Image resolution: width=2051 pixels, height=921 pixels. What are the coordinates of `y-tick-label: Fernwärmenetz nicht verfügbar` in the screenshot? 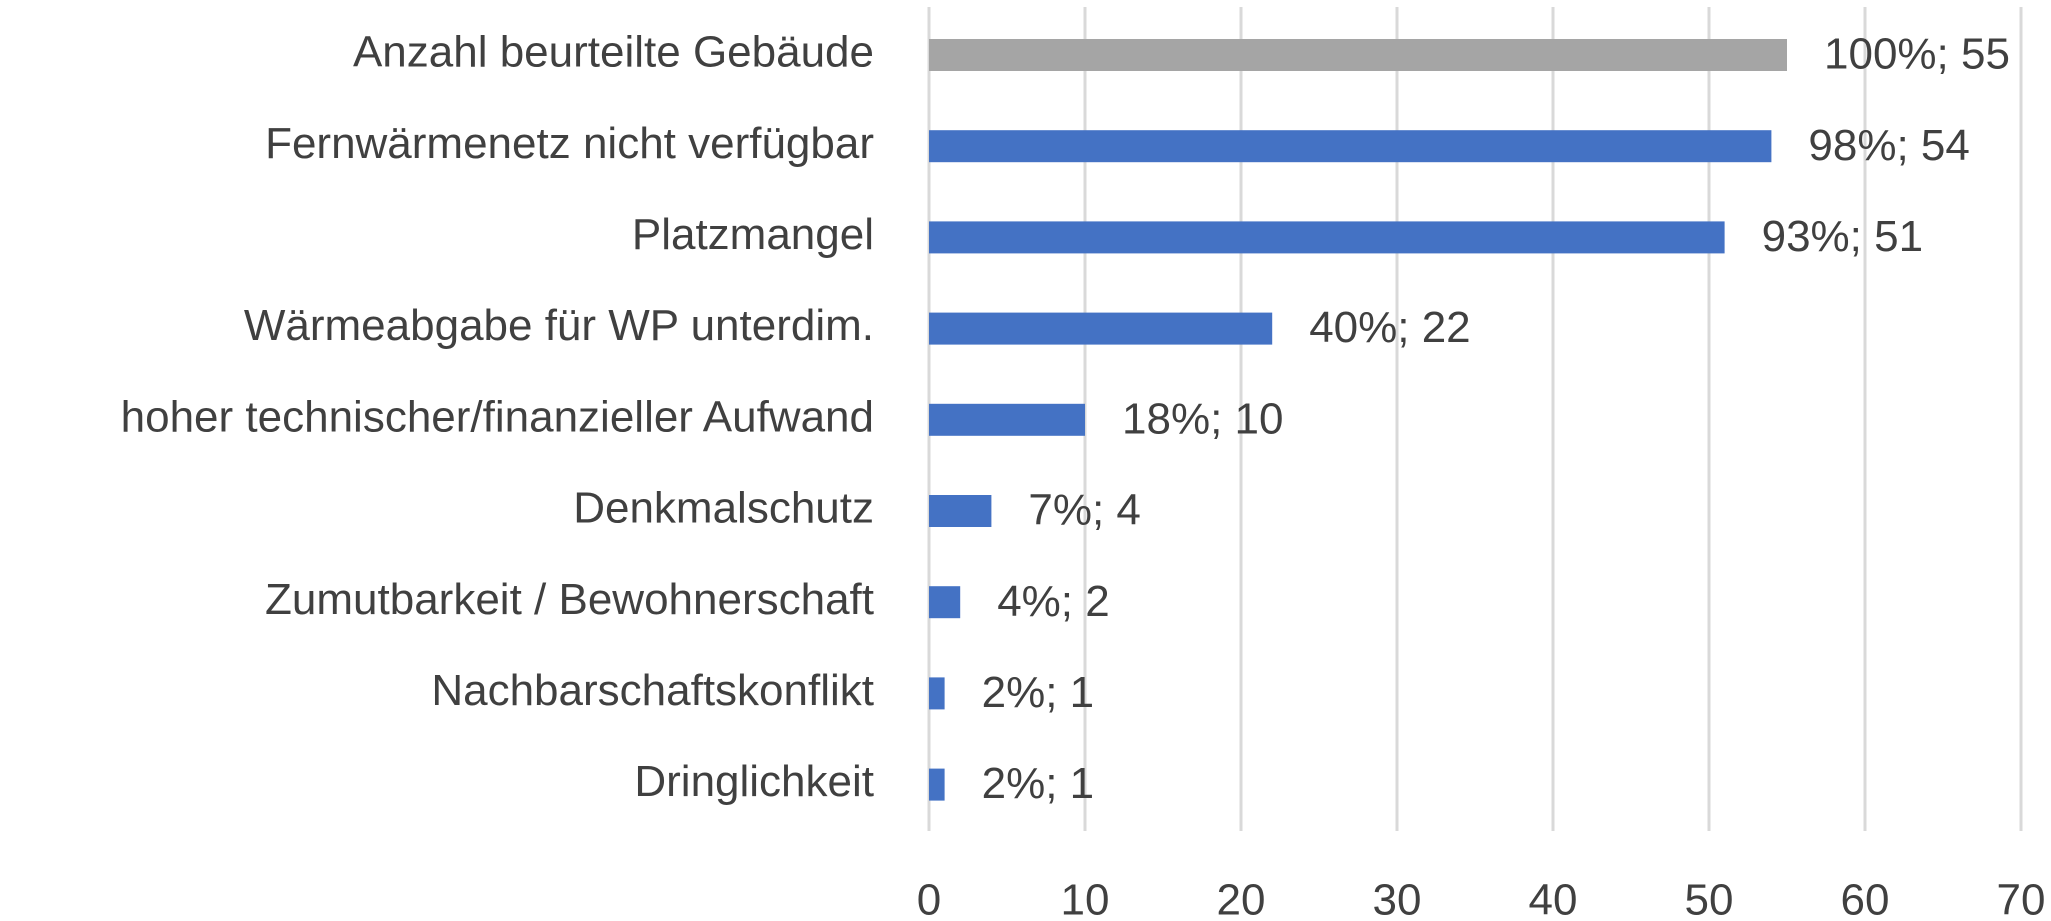 It's located at (569, 143).